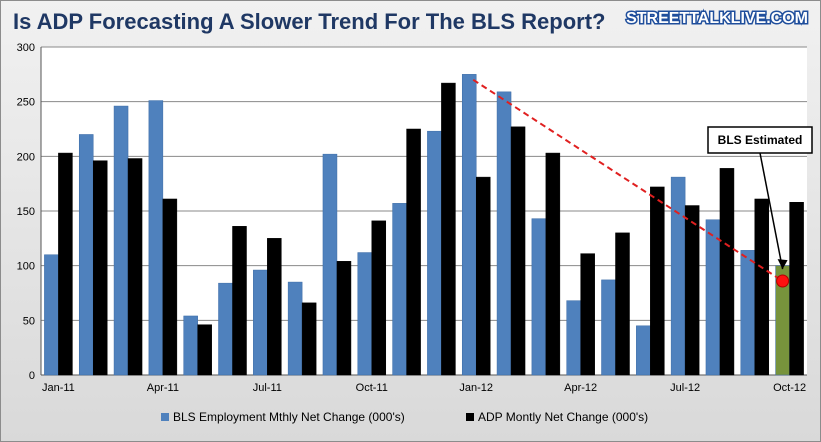 The width and height of the screenshot is (821, 442). What do you see at coordinates (163, 388) in the screenshot?
I see `x-tick-label: Apr-11` at bounding box center [163, 388].